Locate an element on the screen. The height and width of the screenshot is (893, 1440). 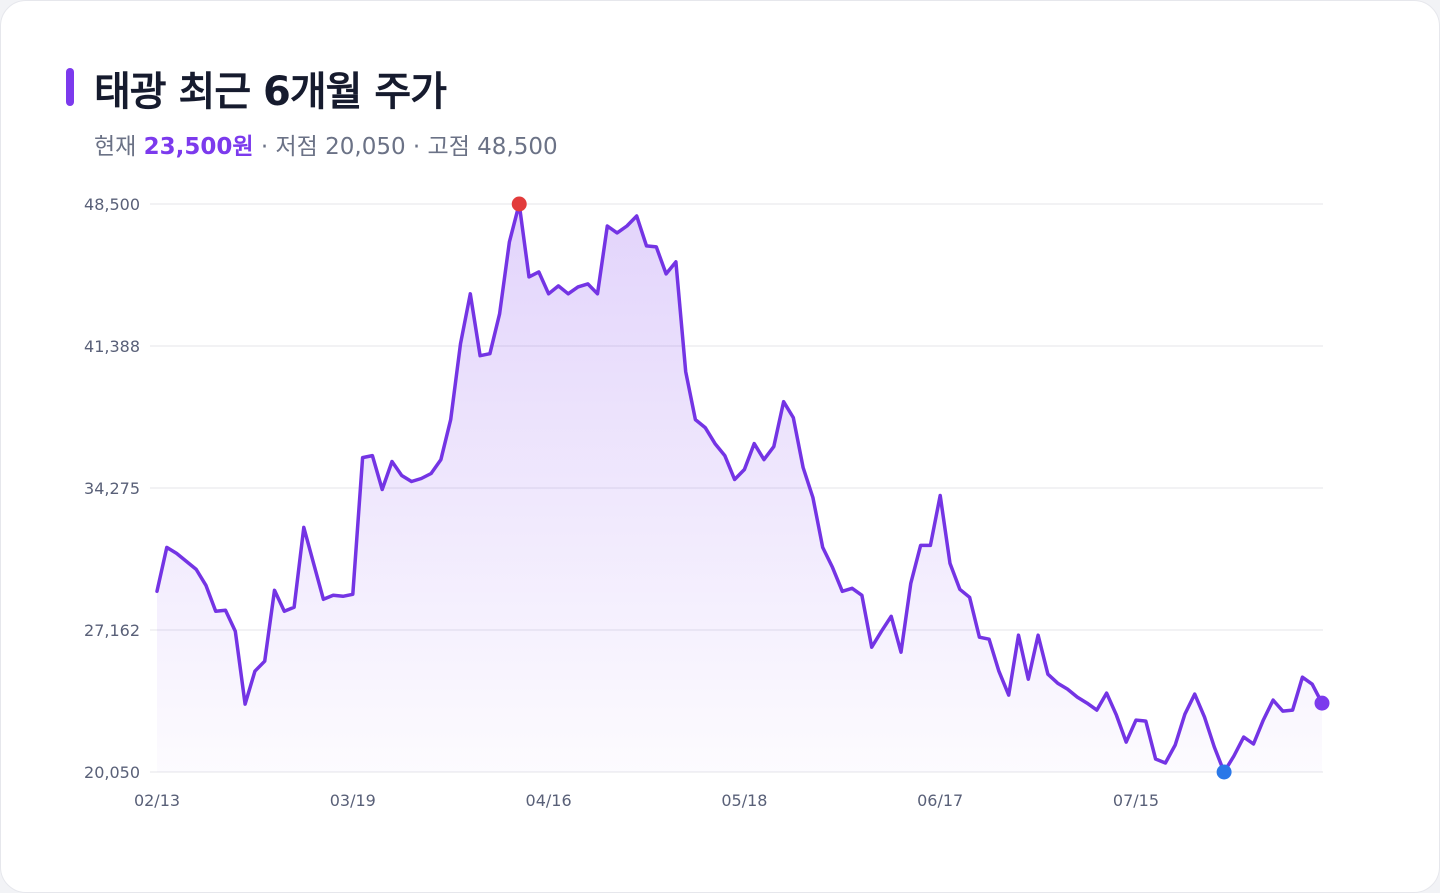
y-tick-label: 27,162 is located at coordinates (112, 630).